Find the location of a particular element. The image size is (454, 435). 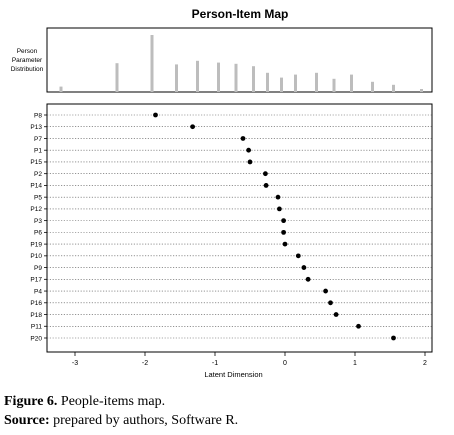

histogram-label: Distribution is located at coordinates (27, 69).